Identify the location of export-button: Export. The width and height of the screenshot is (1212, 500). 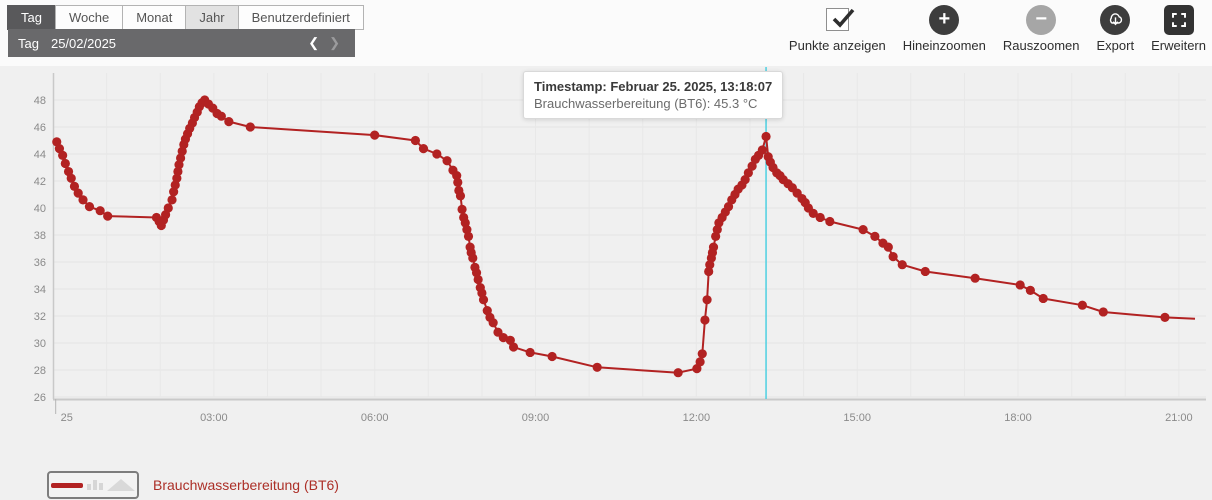
(1115, 28).